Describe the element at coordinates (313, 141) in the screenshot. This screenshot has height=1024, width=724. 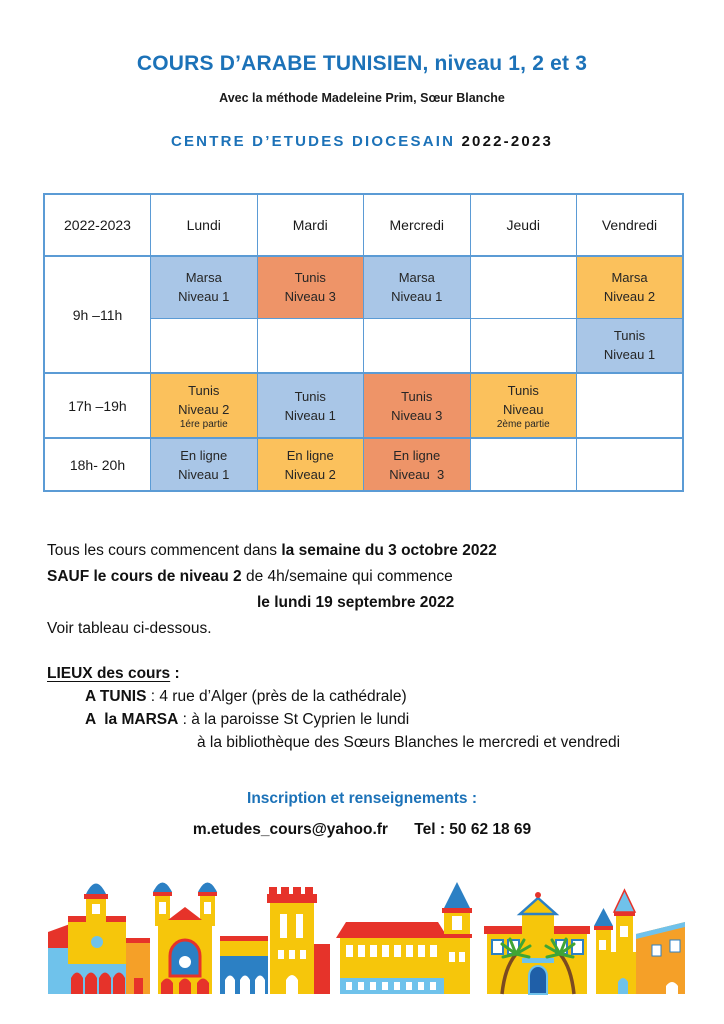
I see `org-name: CENTRE D’ETUDES DIOCESAIN` at that location.